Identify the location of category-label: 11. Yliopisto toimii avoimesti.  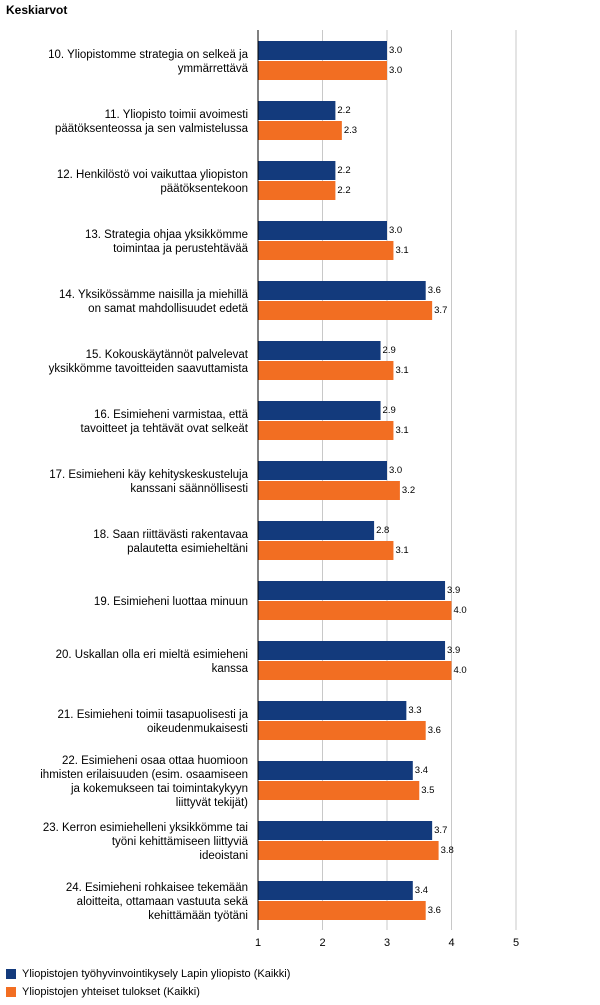
(176, 115).